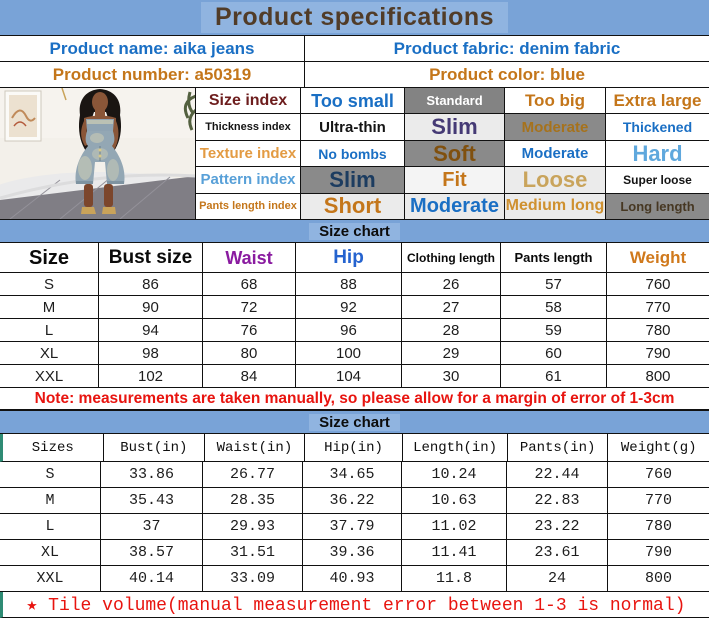 The width and height of the screenshot is (709, 620). What do you see at coordinates (353, 180) in the screenshot?
I see `grid-cell: Slim` at bounding box center [353, 180].